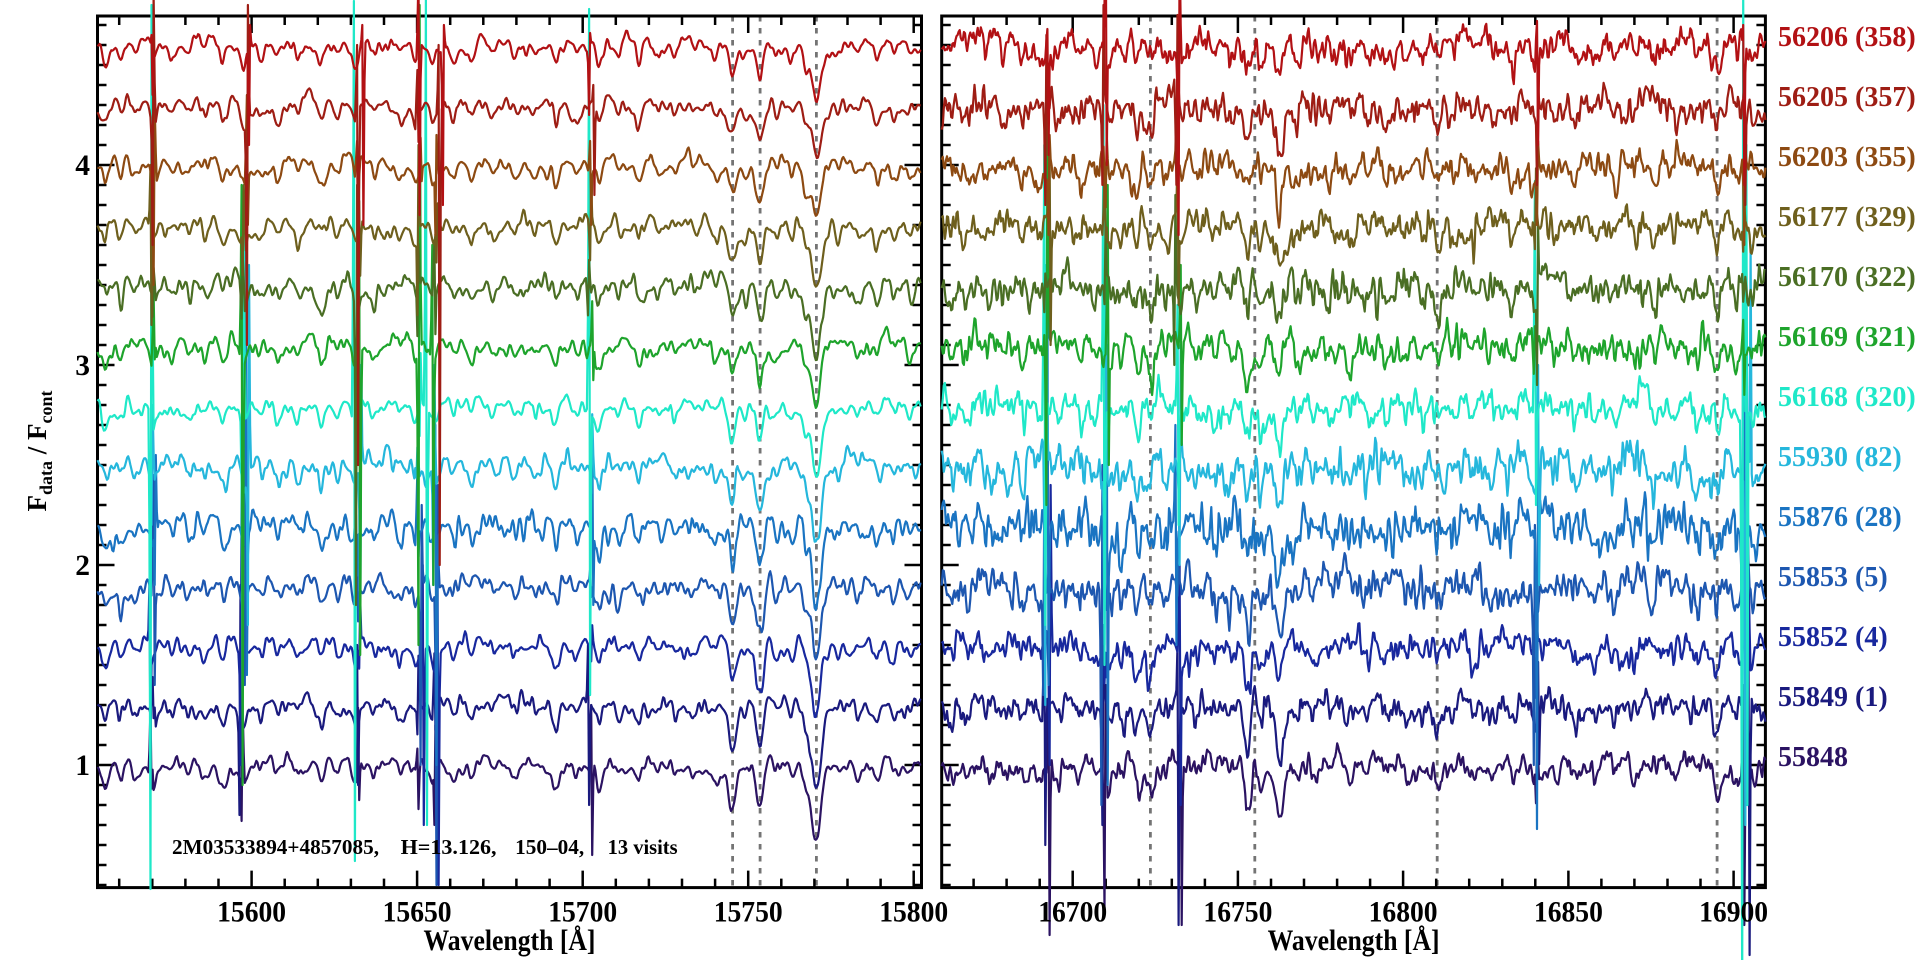 This screenshot has height=965, width=1920. I want to click on svg-text: H=13.126,, so click(449, 847).